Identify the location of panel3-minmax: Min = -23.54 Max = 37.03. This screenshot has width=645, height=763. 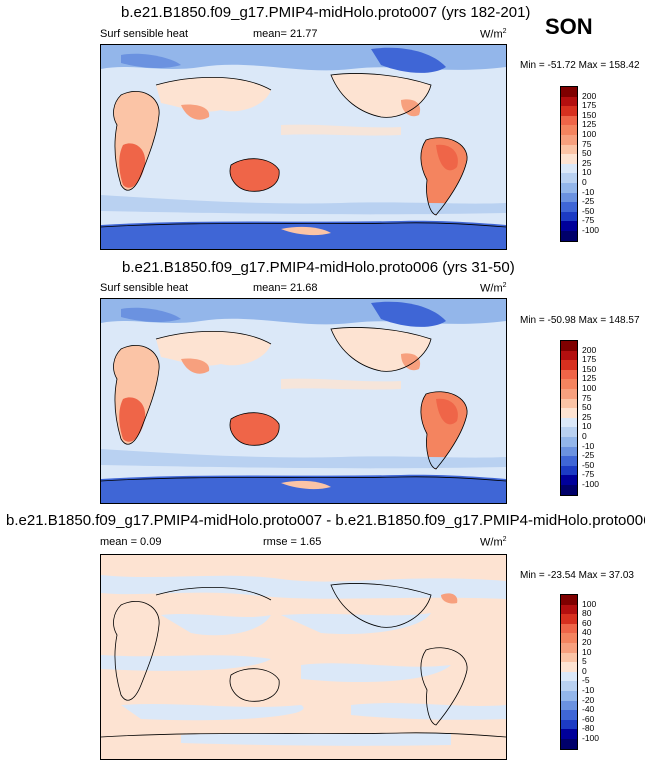
(577, 575).